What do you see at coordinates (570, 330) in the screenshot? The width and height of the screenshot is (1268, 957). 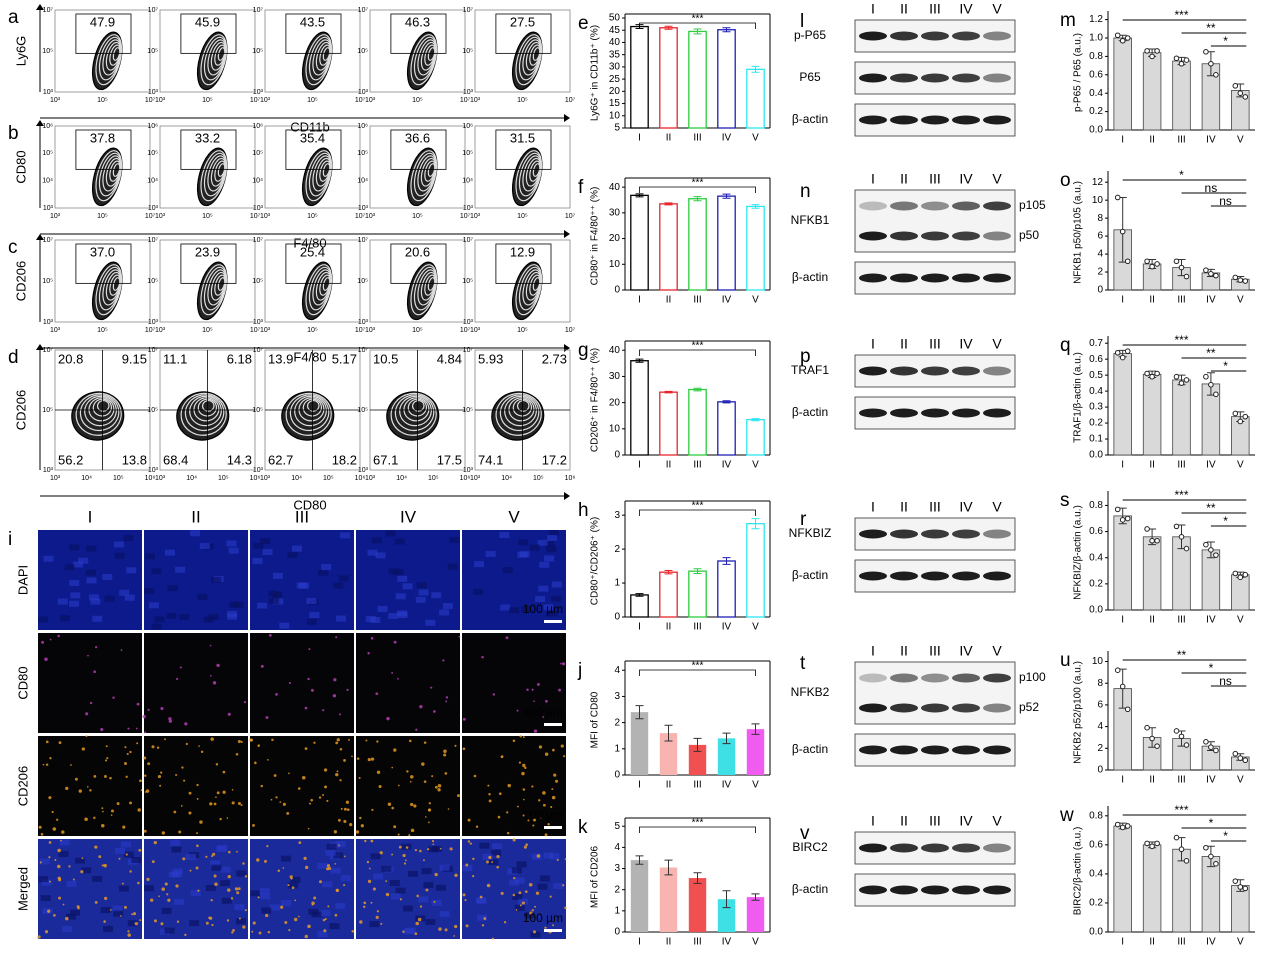 I see `x-tick-label: 10⁷` at bounding box center [570, 330].